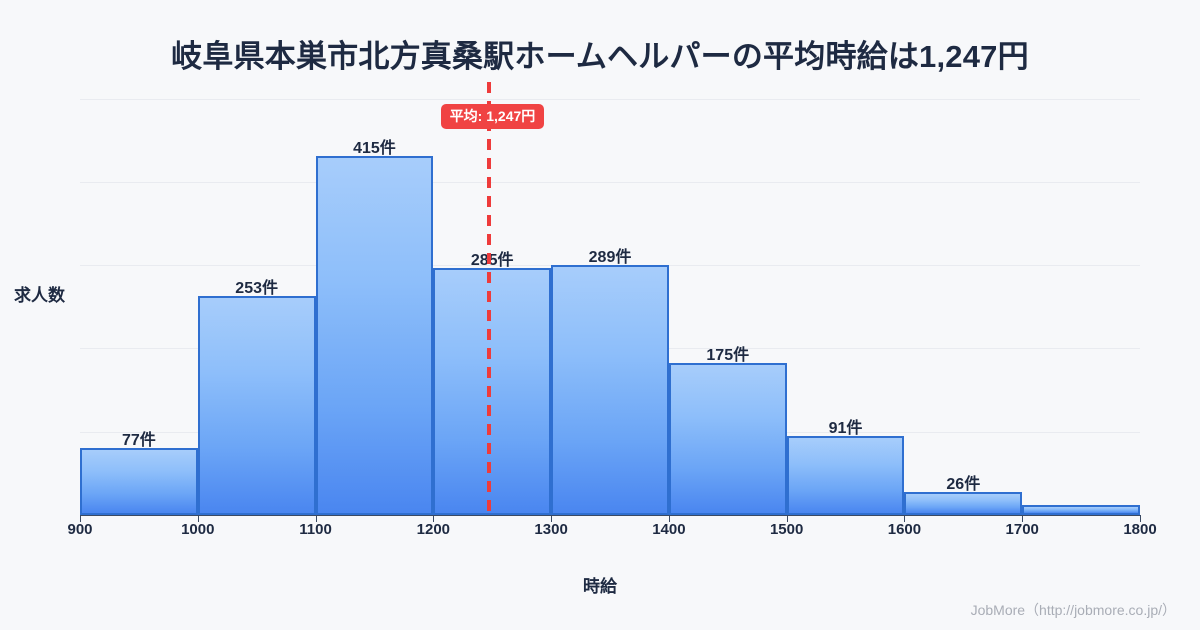 This screenshot has height=630, width=1200. I want to click on bar-value-label: 289件, so click(610, 257).